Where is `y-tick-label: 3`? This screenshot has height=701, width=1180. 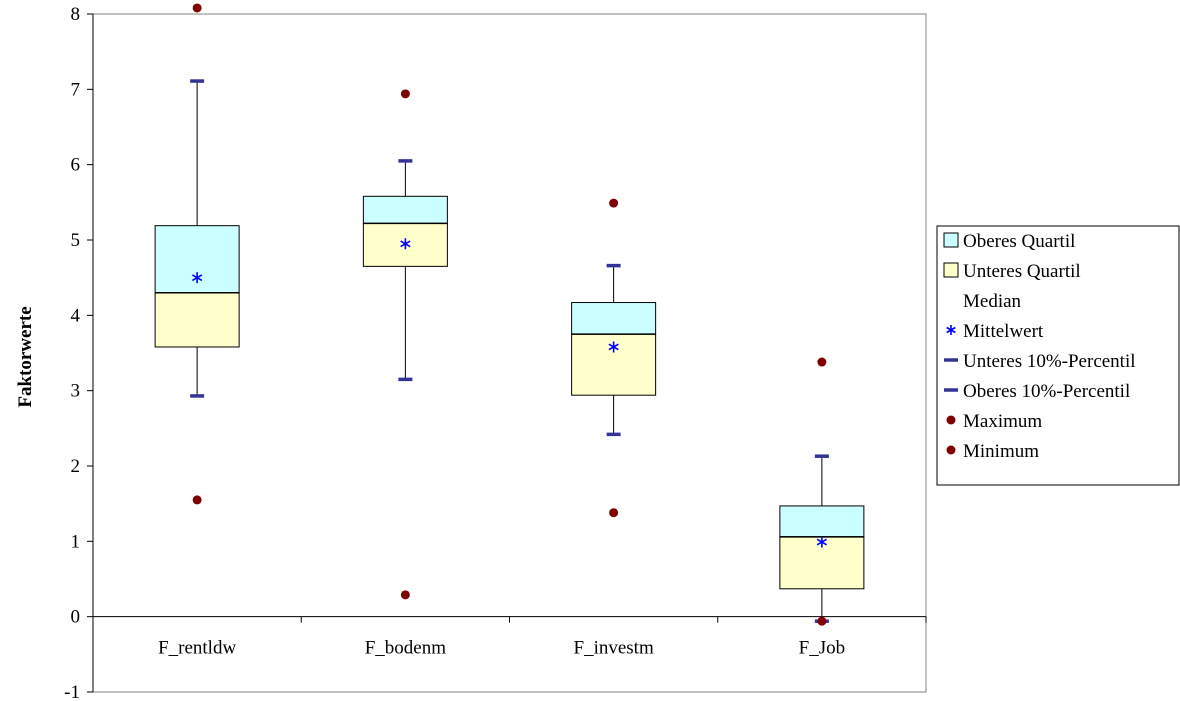 y-tick-label: 3 is located at coordinates (76, 391).